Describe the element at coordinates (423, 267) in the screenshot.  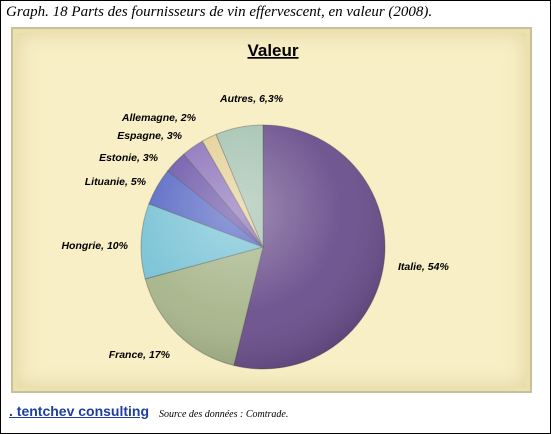
I see `slice-label: Italie, 54%` at that location.